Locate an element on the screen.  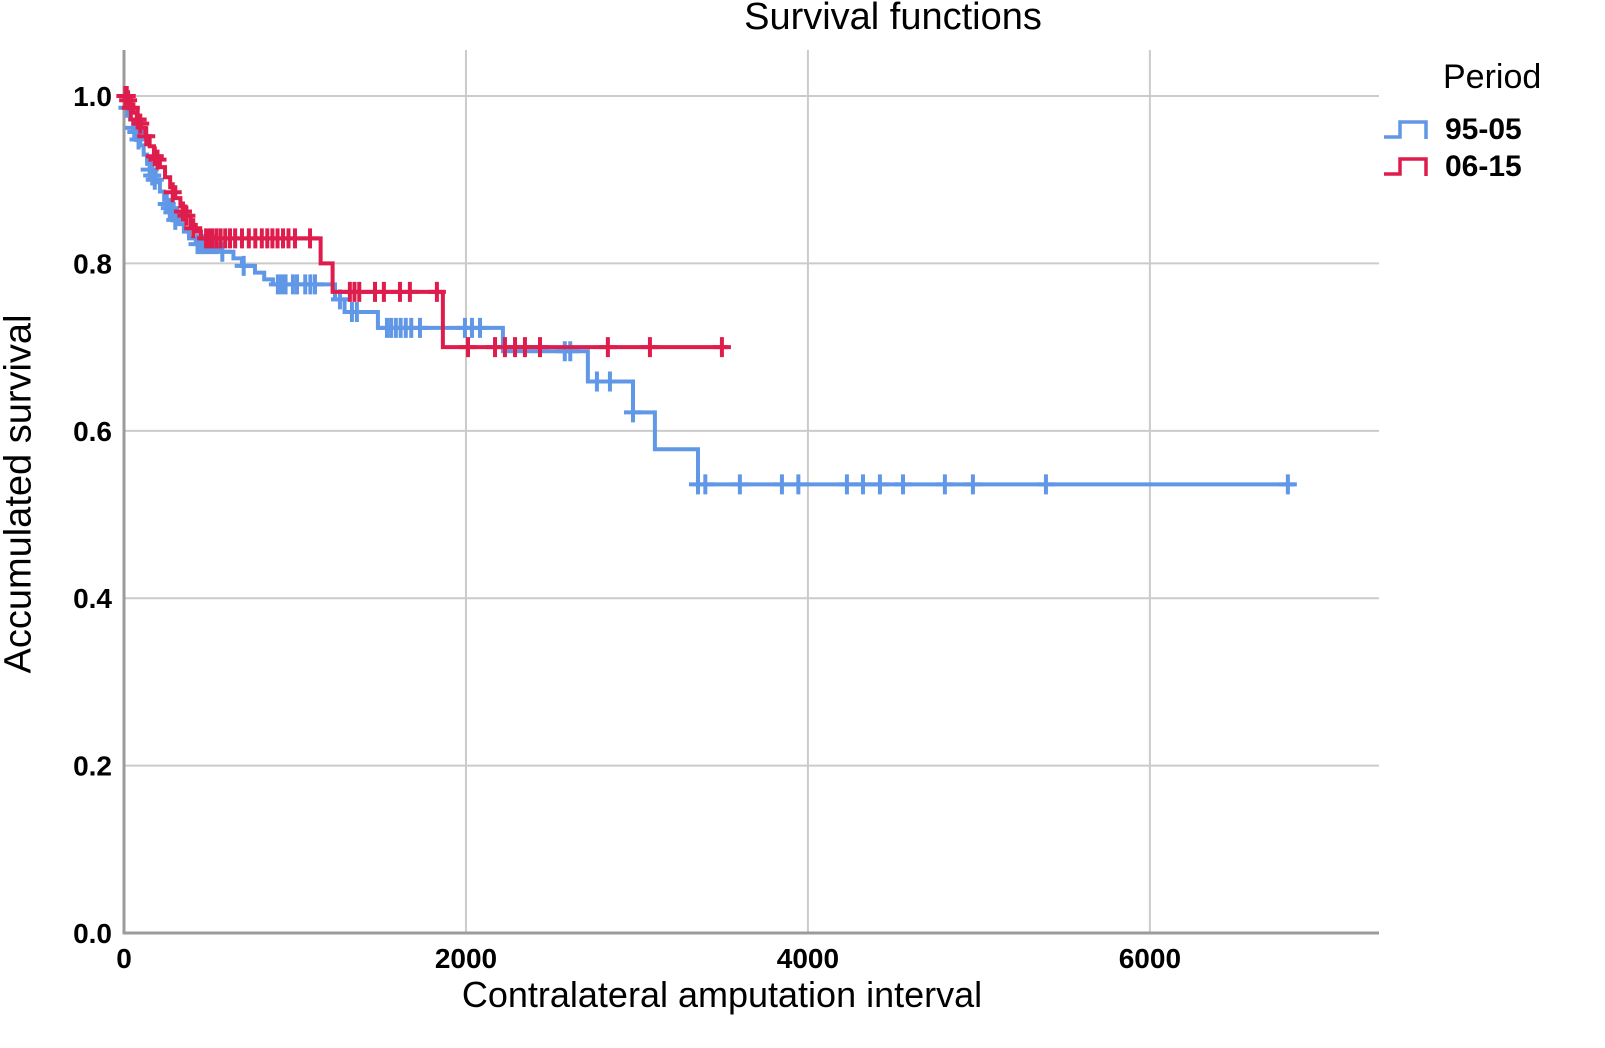
legend-item-95-05: 95-05 is located at coordinates (1461, 129).